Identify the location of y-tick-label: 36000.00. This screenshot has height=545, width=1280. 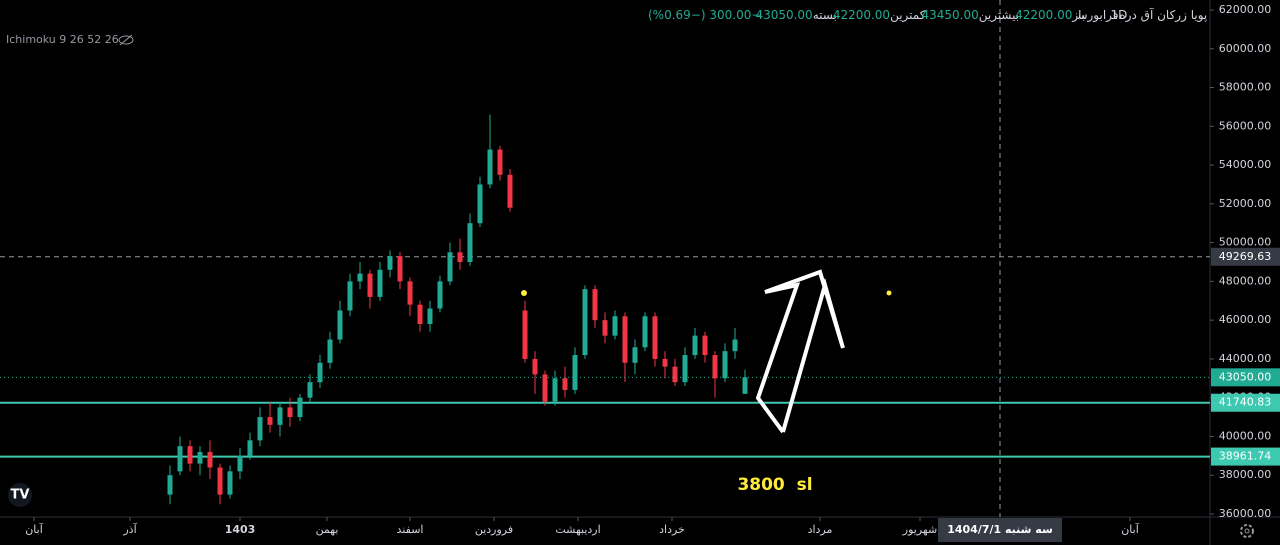
(1245, 513).